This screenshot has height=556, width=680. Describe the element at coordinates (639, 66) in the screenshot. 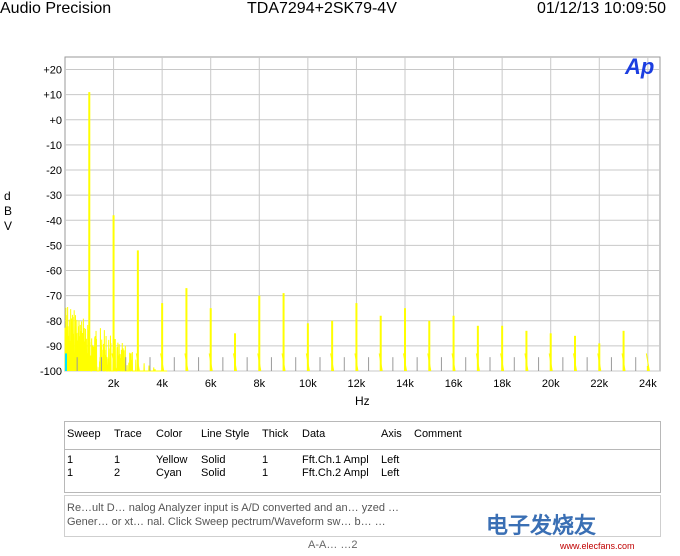

I see `ap-logo: Ap` at that location.